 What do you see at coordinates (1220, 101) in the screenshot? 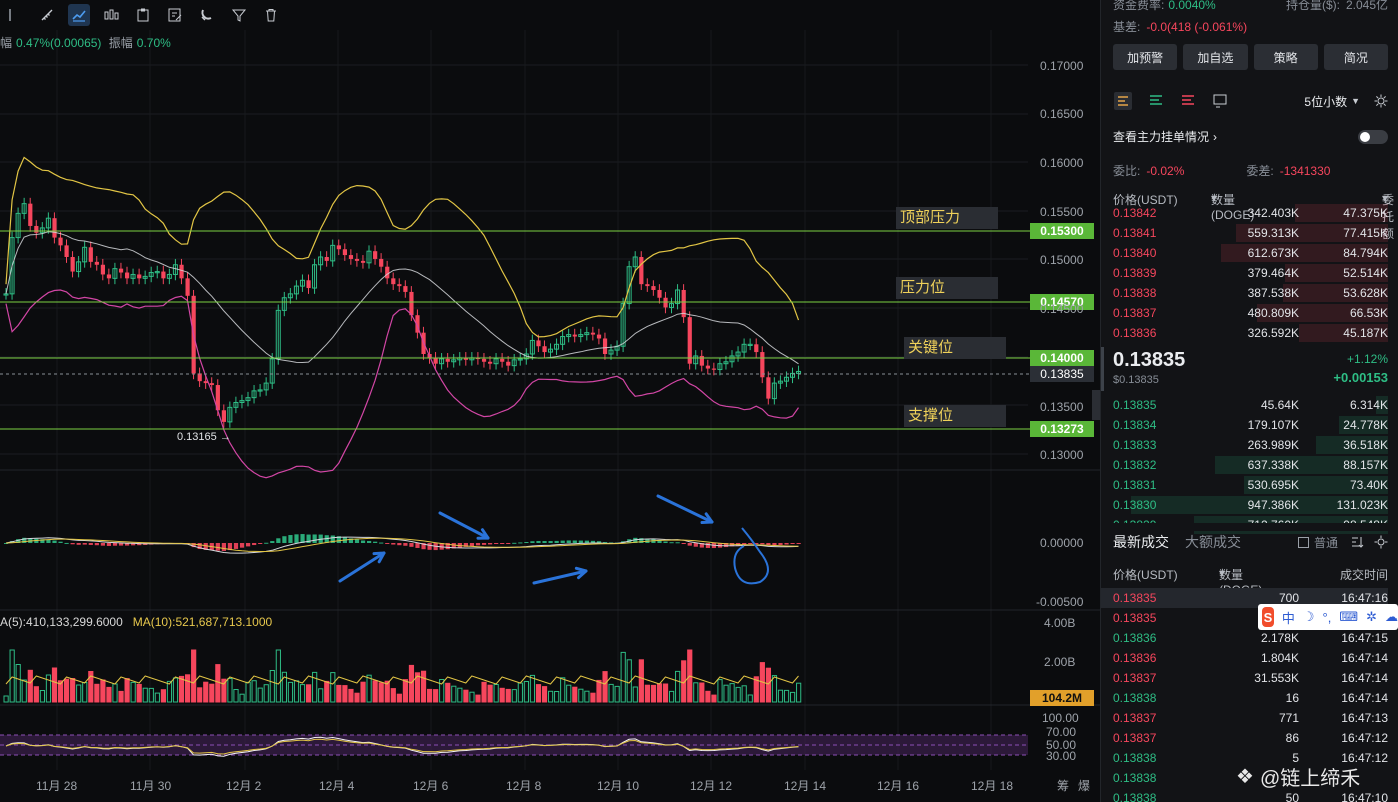
I see `orderbook-compact-icon` at bounding box center [1220, 101].